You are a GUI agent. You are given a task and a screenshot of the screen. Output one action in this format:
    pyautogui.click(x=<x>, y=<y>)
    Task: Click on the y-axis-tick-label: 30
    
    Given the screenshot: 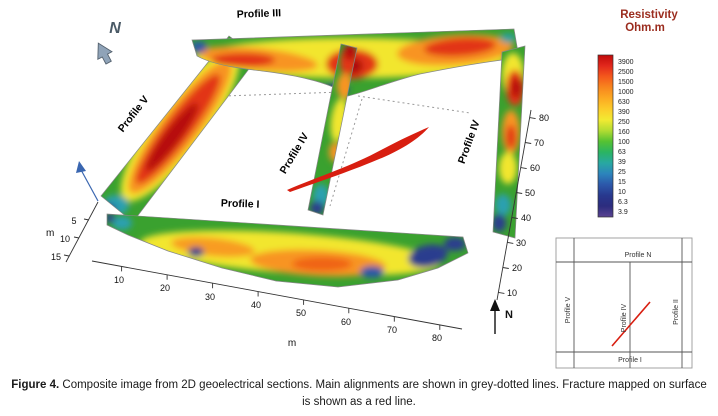 What is the action you would take?
    pyautogui.click(x=521, y=243)
    